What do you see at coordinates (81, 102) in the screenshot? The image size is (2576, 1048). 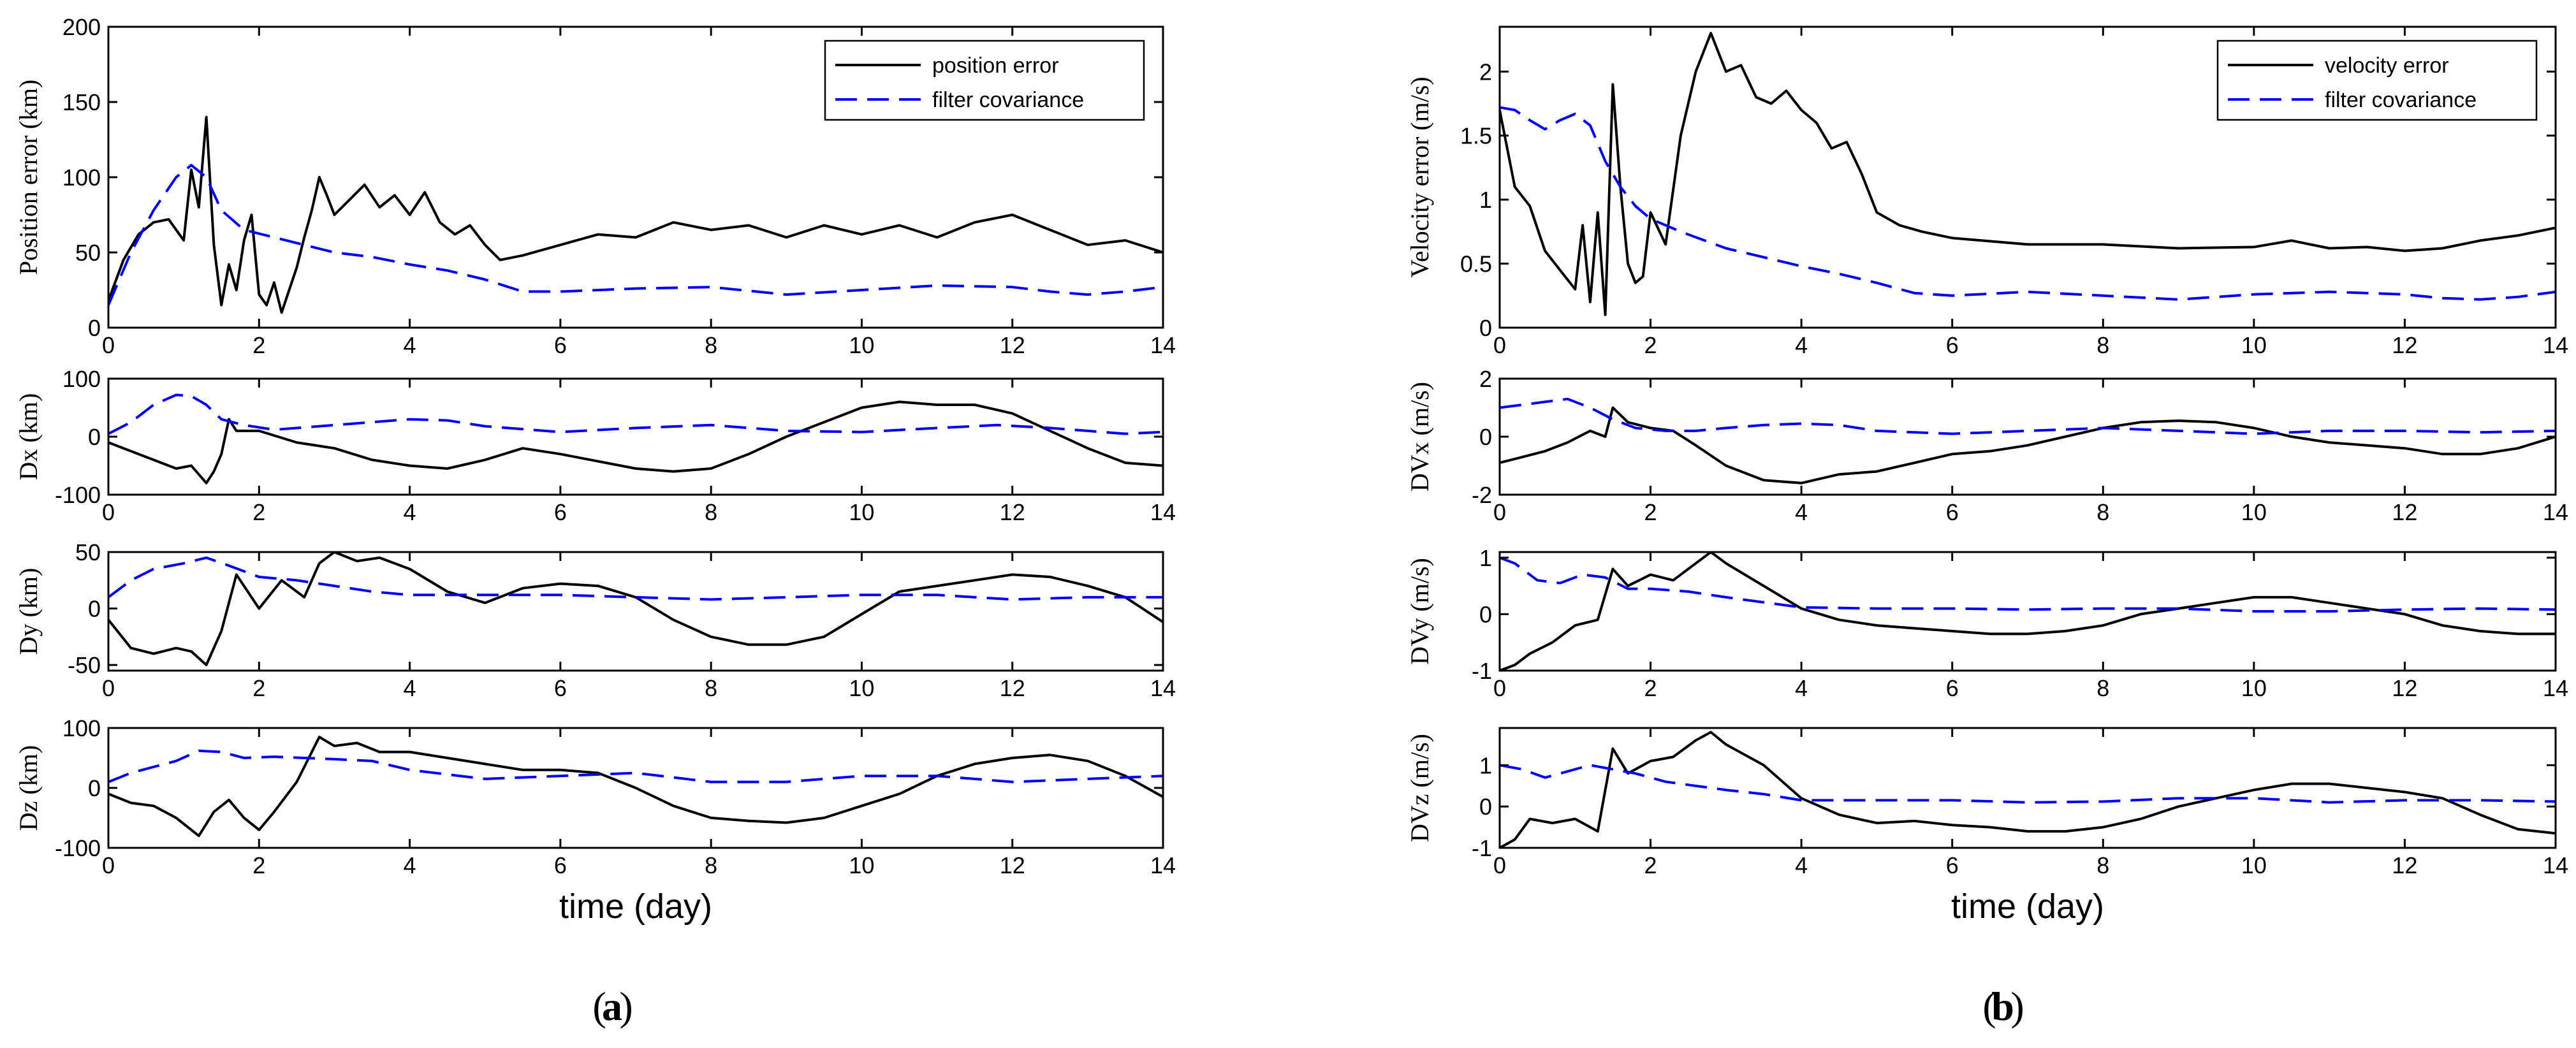 I see `y-tick-label: 150` at bounding box center [81, 102].